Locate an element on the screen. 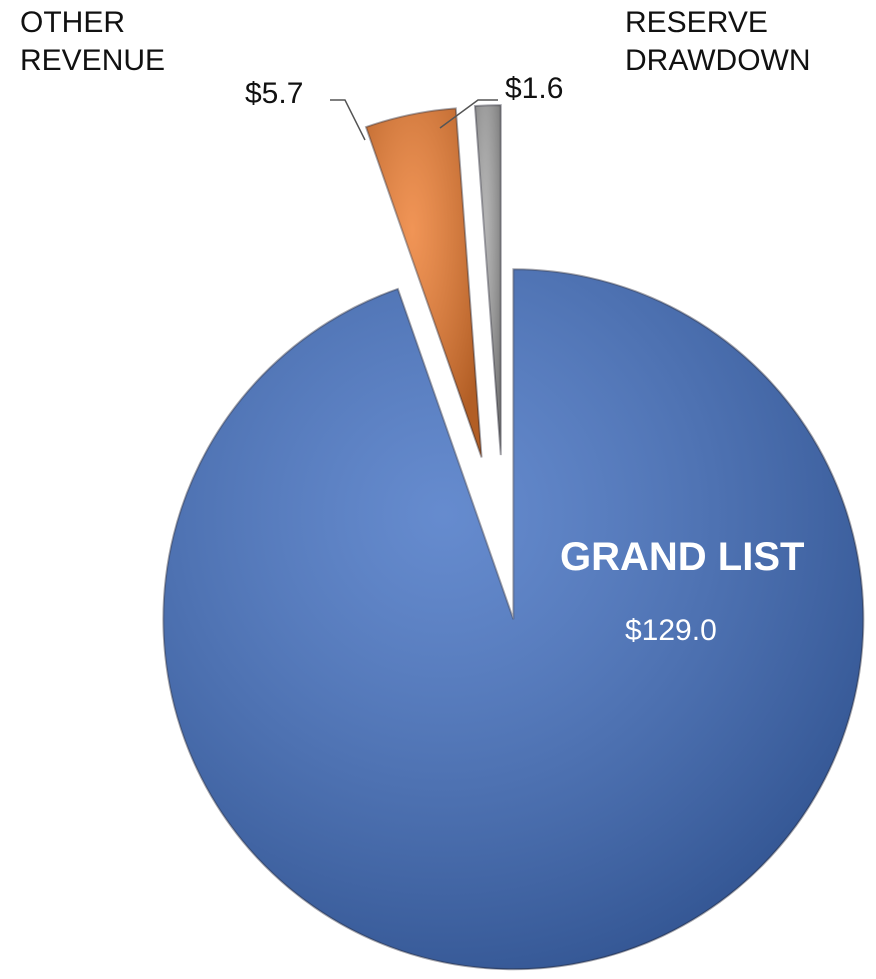 This screenshot has width=876, height=979. category-label: GRAND LIST is located at coordinates (682, 557).